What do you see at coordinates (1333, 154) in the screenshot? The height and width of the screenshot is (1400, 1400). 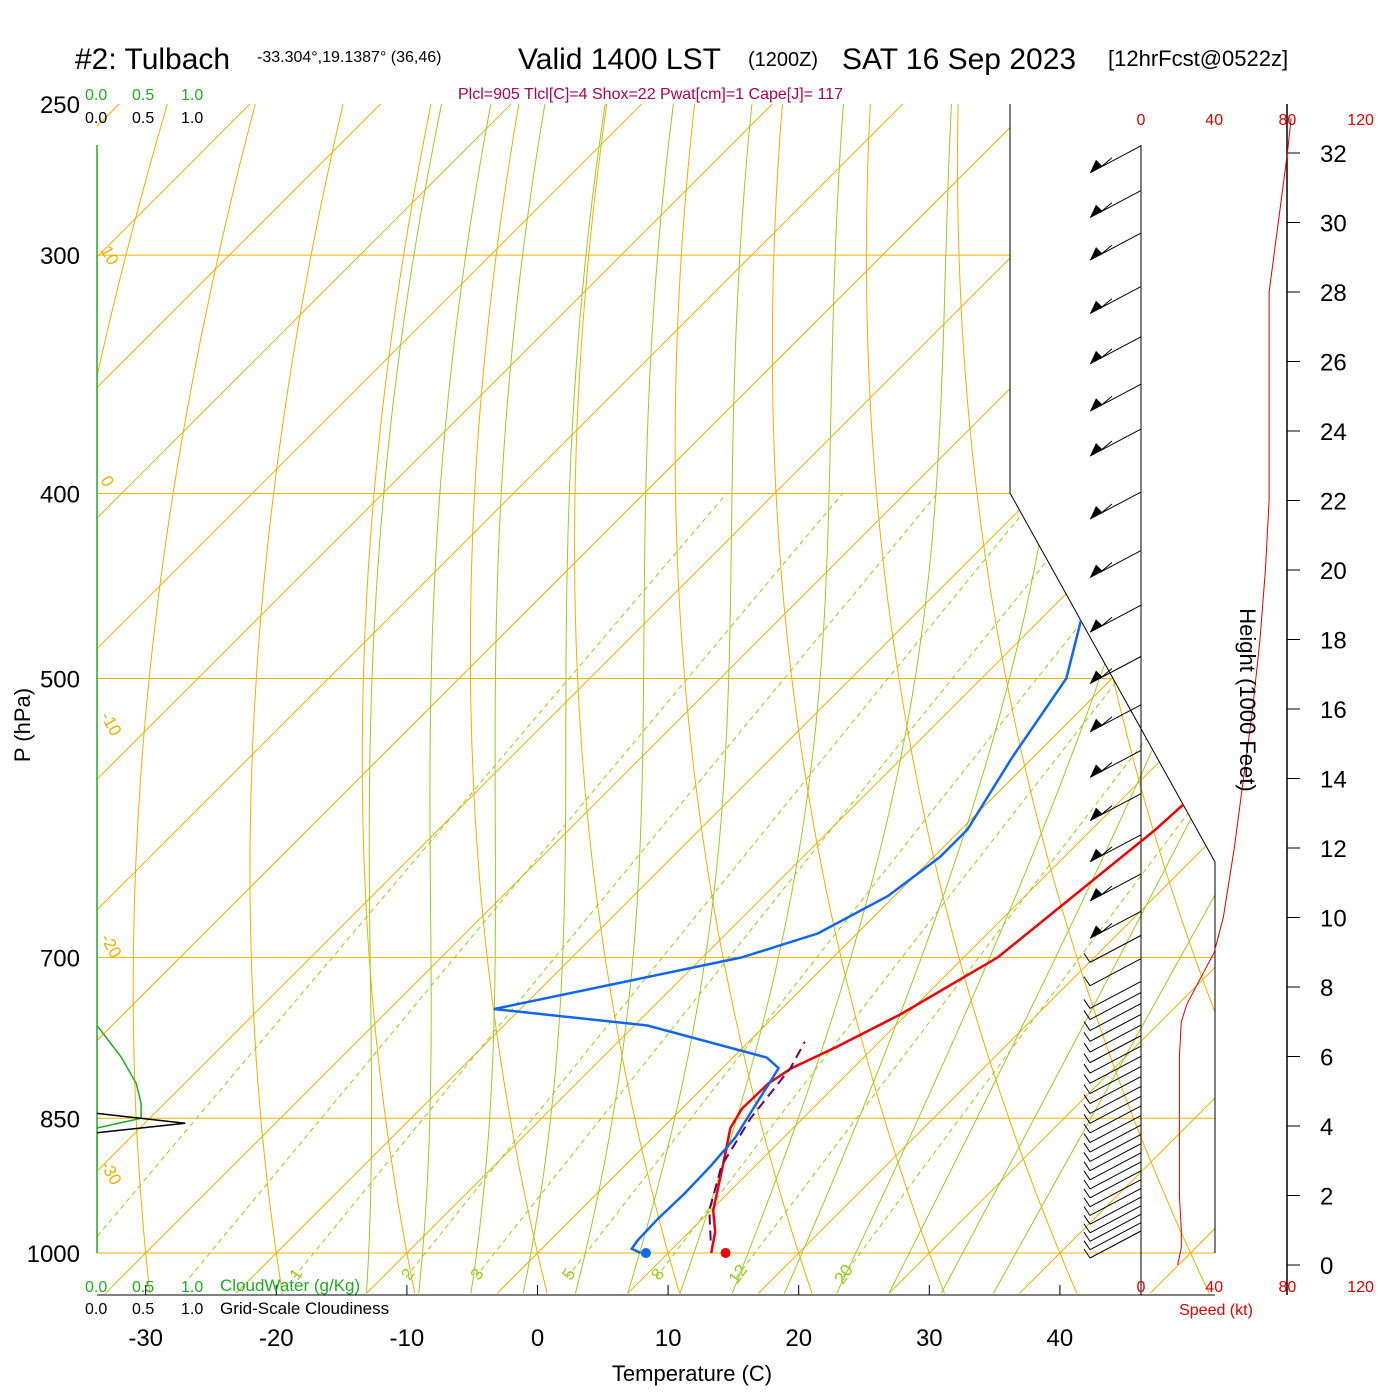 I see `height-tick-label: 32` at bounding box center [1333, 154].